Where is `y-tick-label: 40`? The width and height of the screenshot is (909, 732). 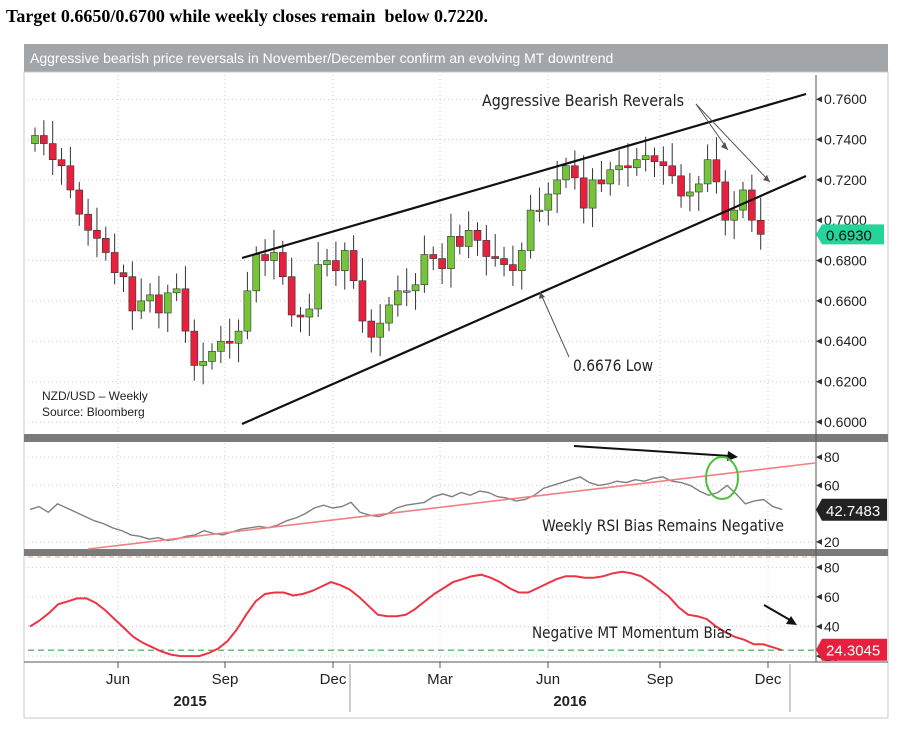
y-tick-label: 40 is located at coordinates (832, 627).